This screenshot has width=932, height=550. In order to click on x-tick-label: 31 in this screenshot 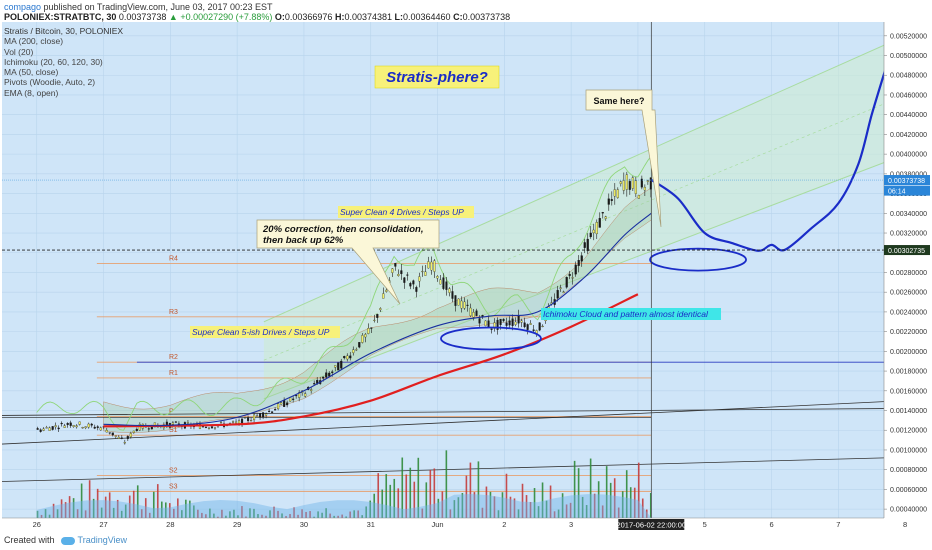, I will do `click(371, 524)`.